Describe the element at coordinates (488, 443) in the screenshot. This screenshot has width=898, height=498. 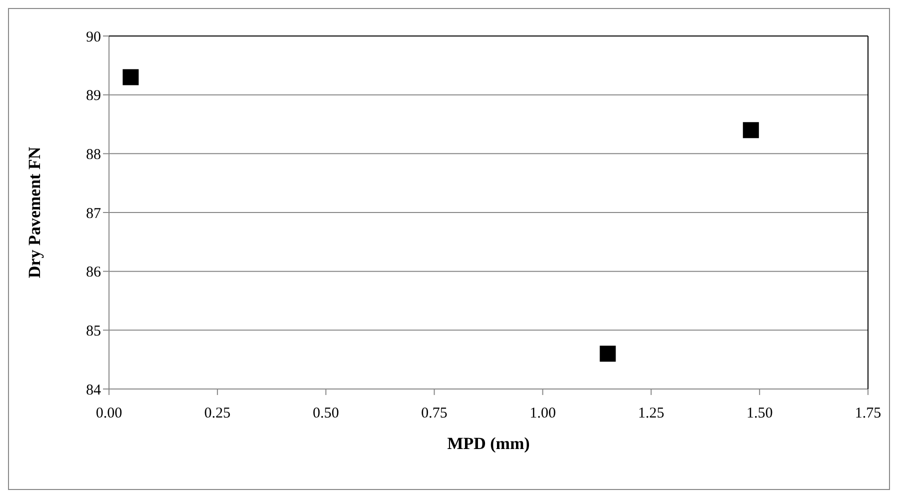
I see `x-axis-title: MPD (mm)` at that location.